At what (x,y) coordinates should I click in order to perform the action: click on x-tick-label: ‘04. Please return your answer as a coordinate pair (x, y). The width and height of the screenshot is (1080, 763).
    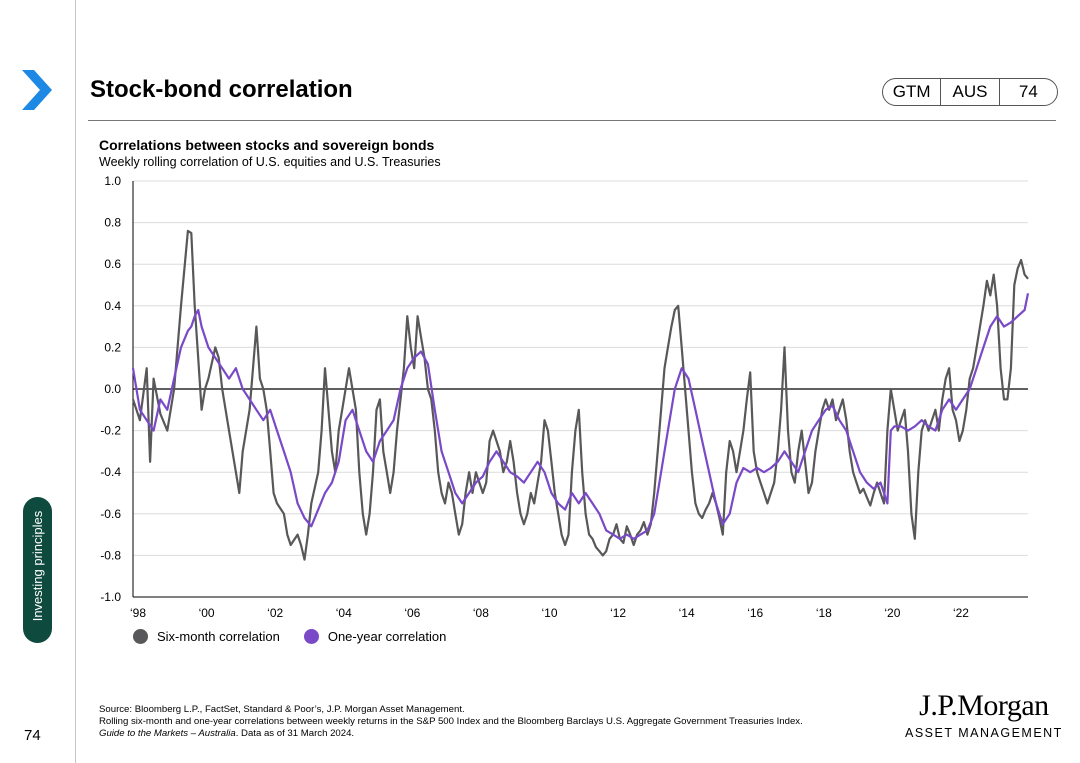
    Looking at the image, I should click on (344, 613).